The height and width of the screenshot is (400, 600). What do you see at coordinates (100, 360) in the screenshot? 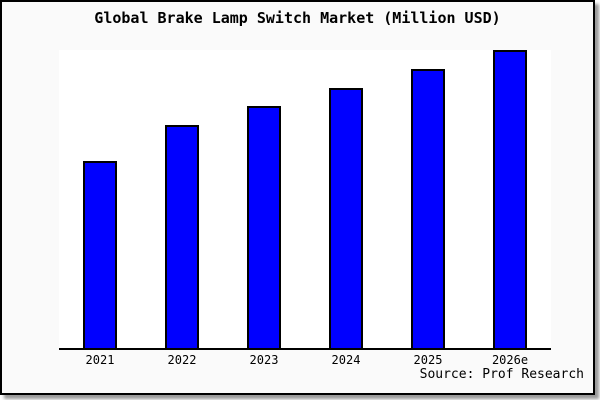
I see `x-axis-label-2021: 2021` at bounding box center [100, 360].